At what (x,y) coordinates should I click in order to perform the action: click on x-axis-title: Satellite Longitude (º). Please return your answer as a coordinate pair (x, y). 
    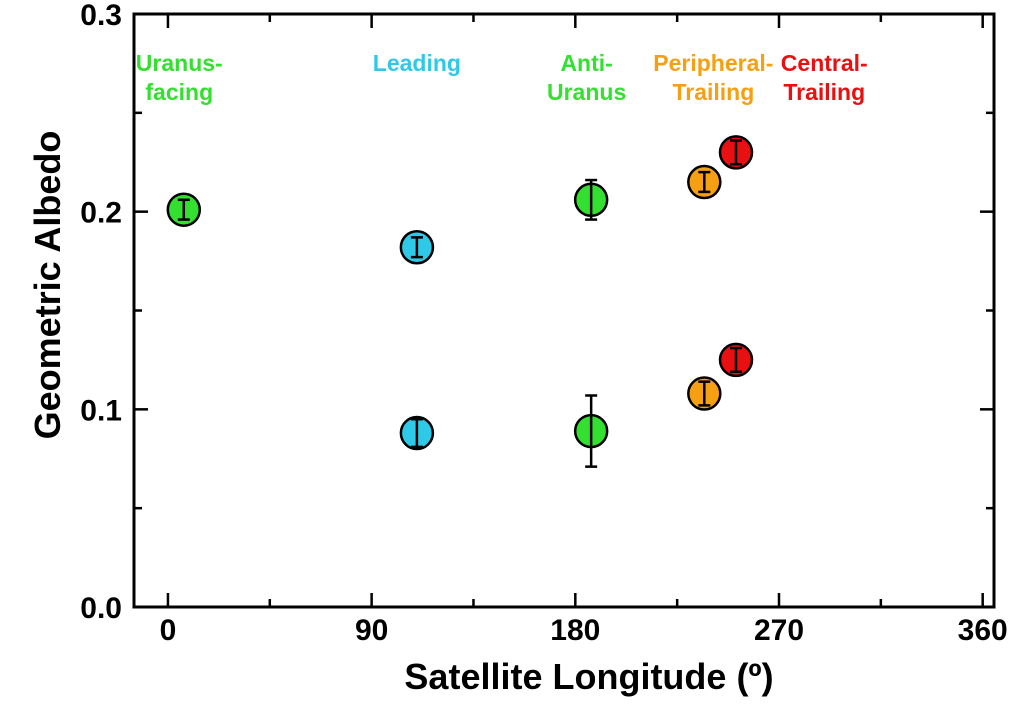
    Looking at the image, I should click on (588, 676).